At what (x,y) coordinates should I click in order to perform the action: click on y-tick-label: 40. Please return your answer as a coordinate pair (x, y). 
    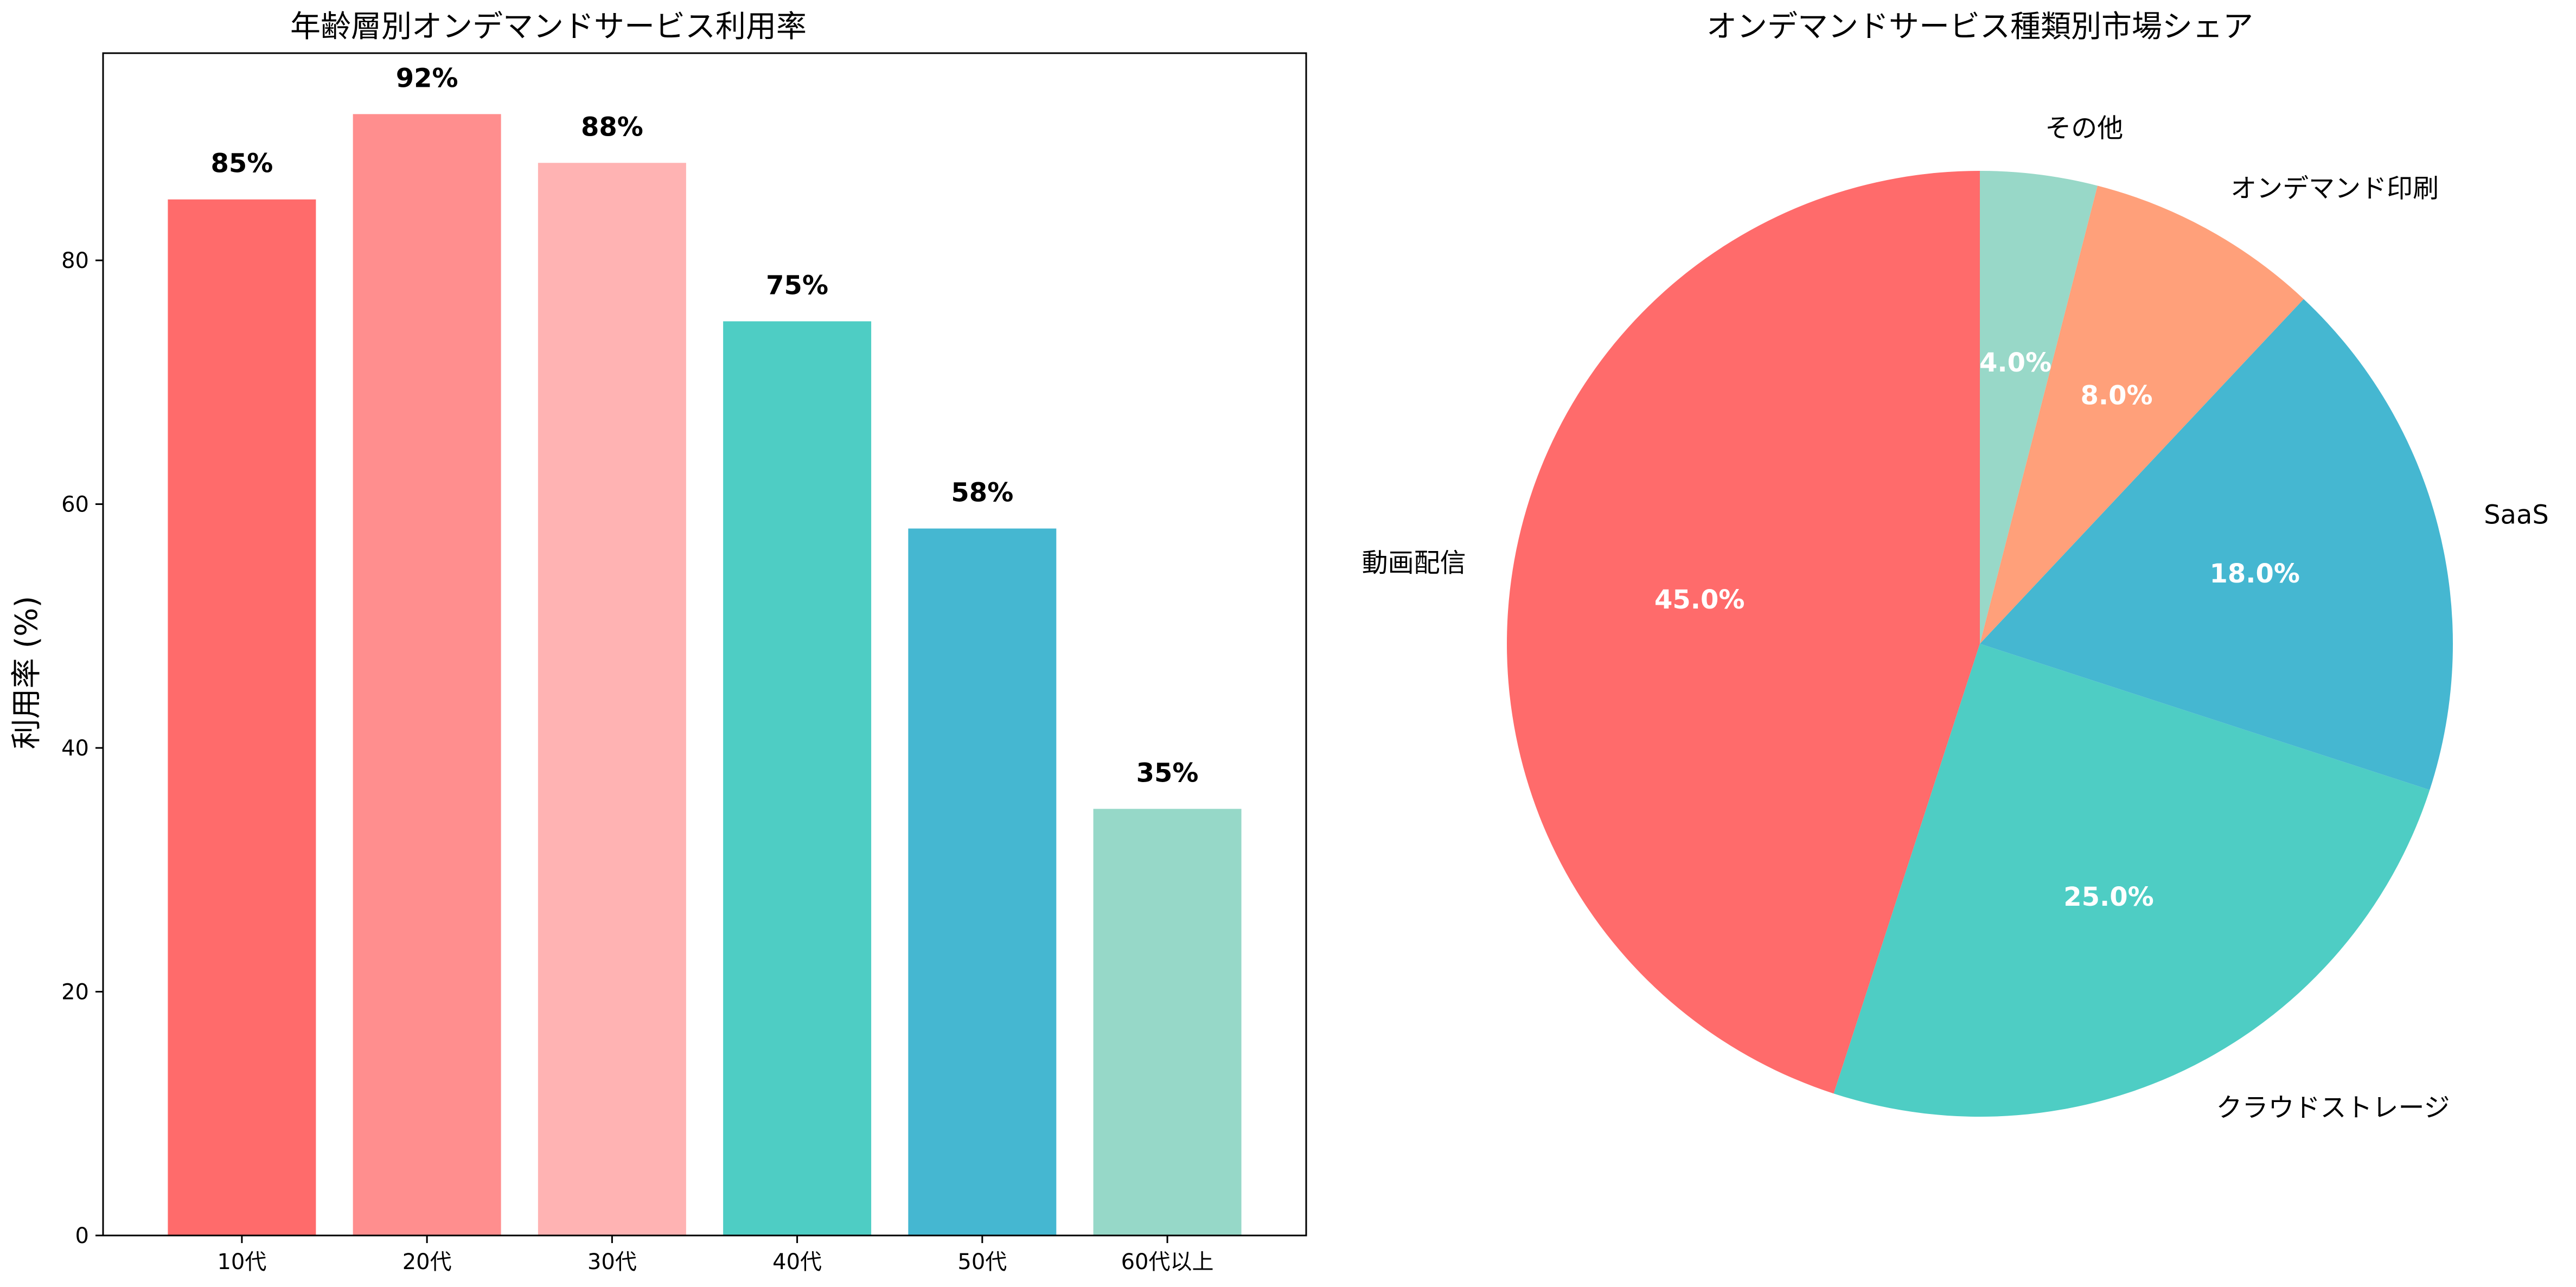
    Looking at the image, I should click on (75, 749).